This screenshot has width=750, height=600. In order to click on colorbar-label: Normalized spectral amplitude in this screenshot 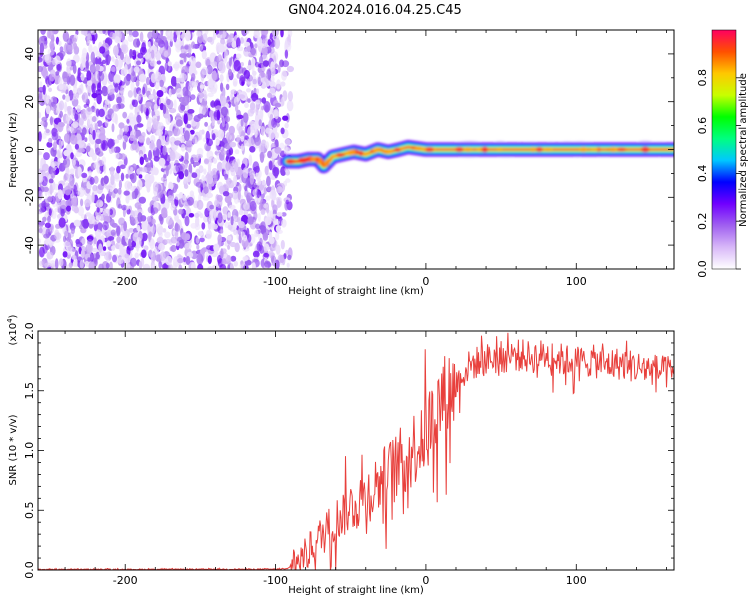, I will do `click(743, 150)`.